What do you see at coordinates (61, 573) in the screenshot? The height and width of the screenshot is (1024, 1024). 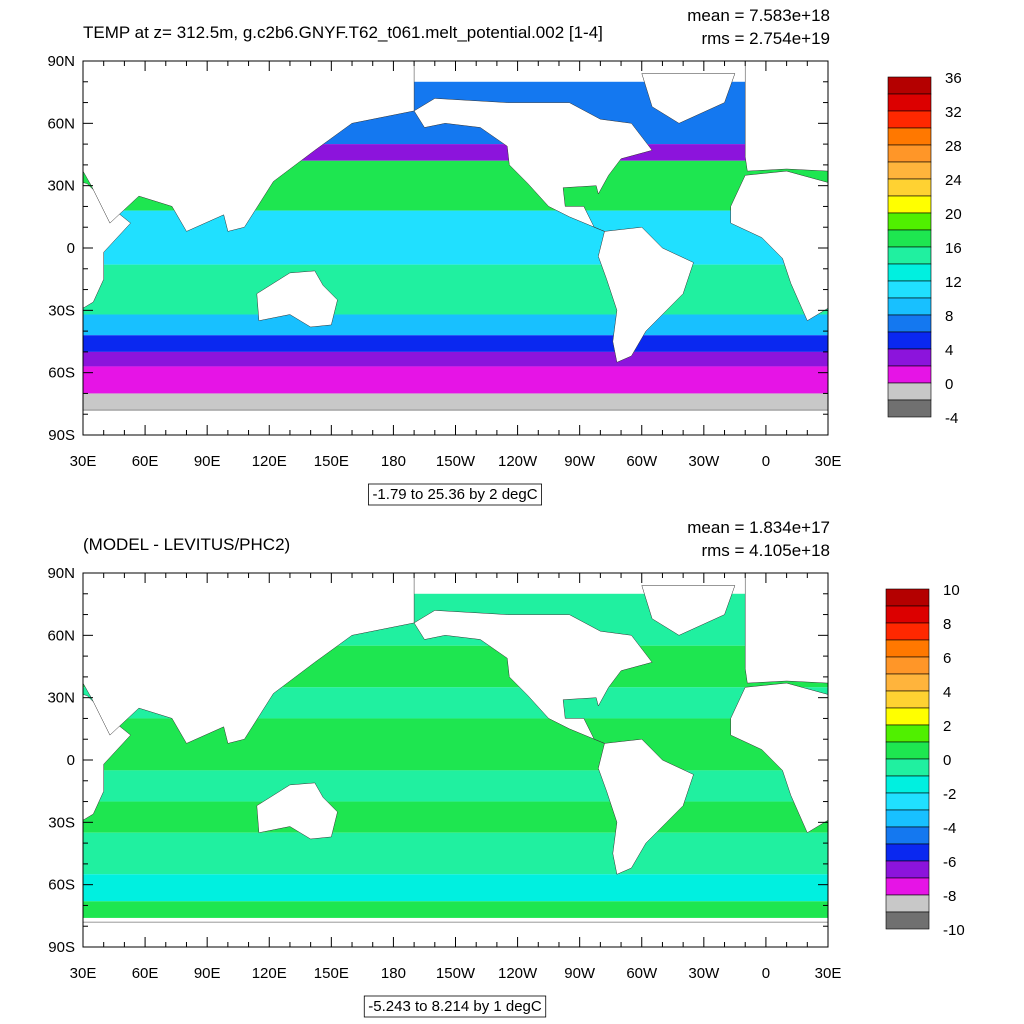 I see `lat-label: 90N` at bounding box center [61, 573].